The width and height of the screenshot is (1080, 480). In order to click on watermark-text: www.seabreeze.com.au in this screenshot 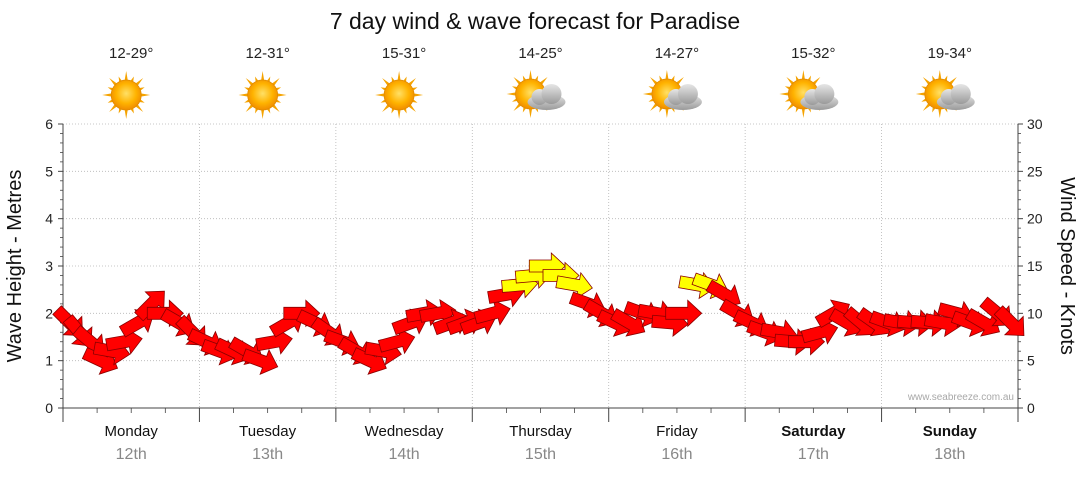, I will do `click(960, 397)`.